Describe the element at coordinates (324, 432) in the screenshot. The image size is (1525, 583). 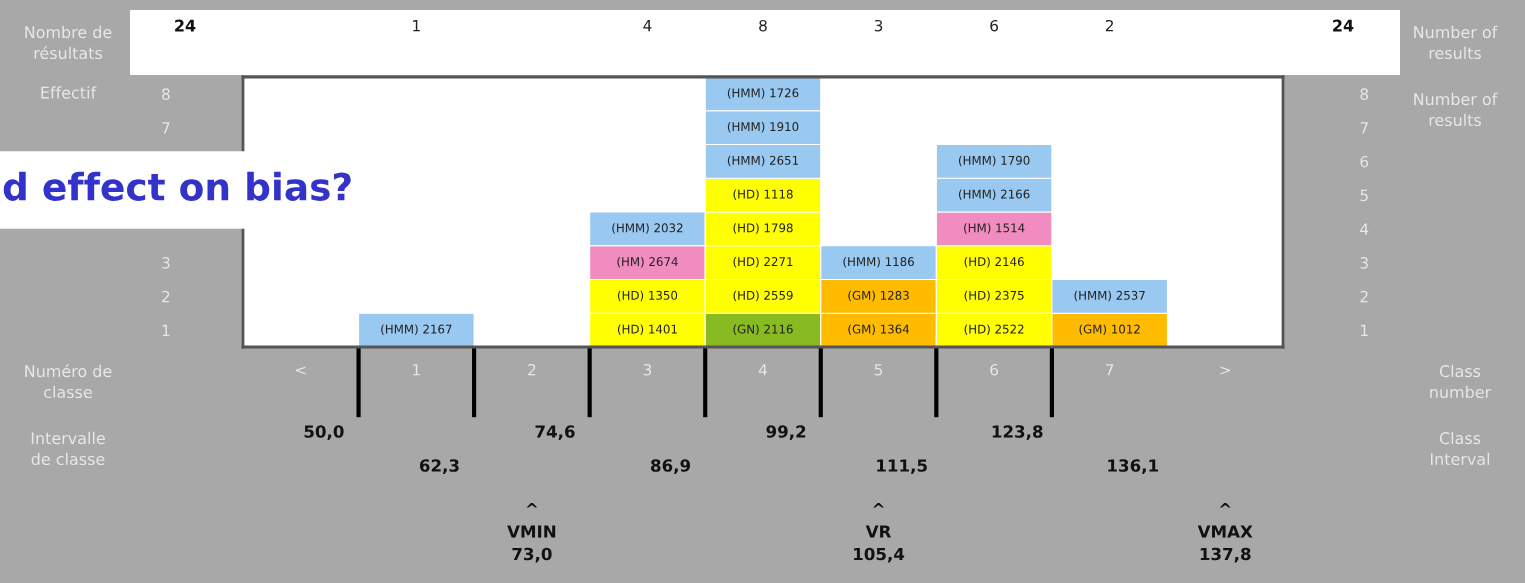
I see `text: 50,0` at that location.